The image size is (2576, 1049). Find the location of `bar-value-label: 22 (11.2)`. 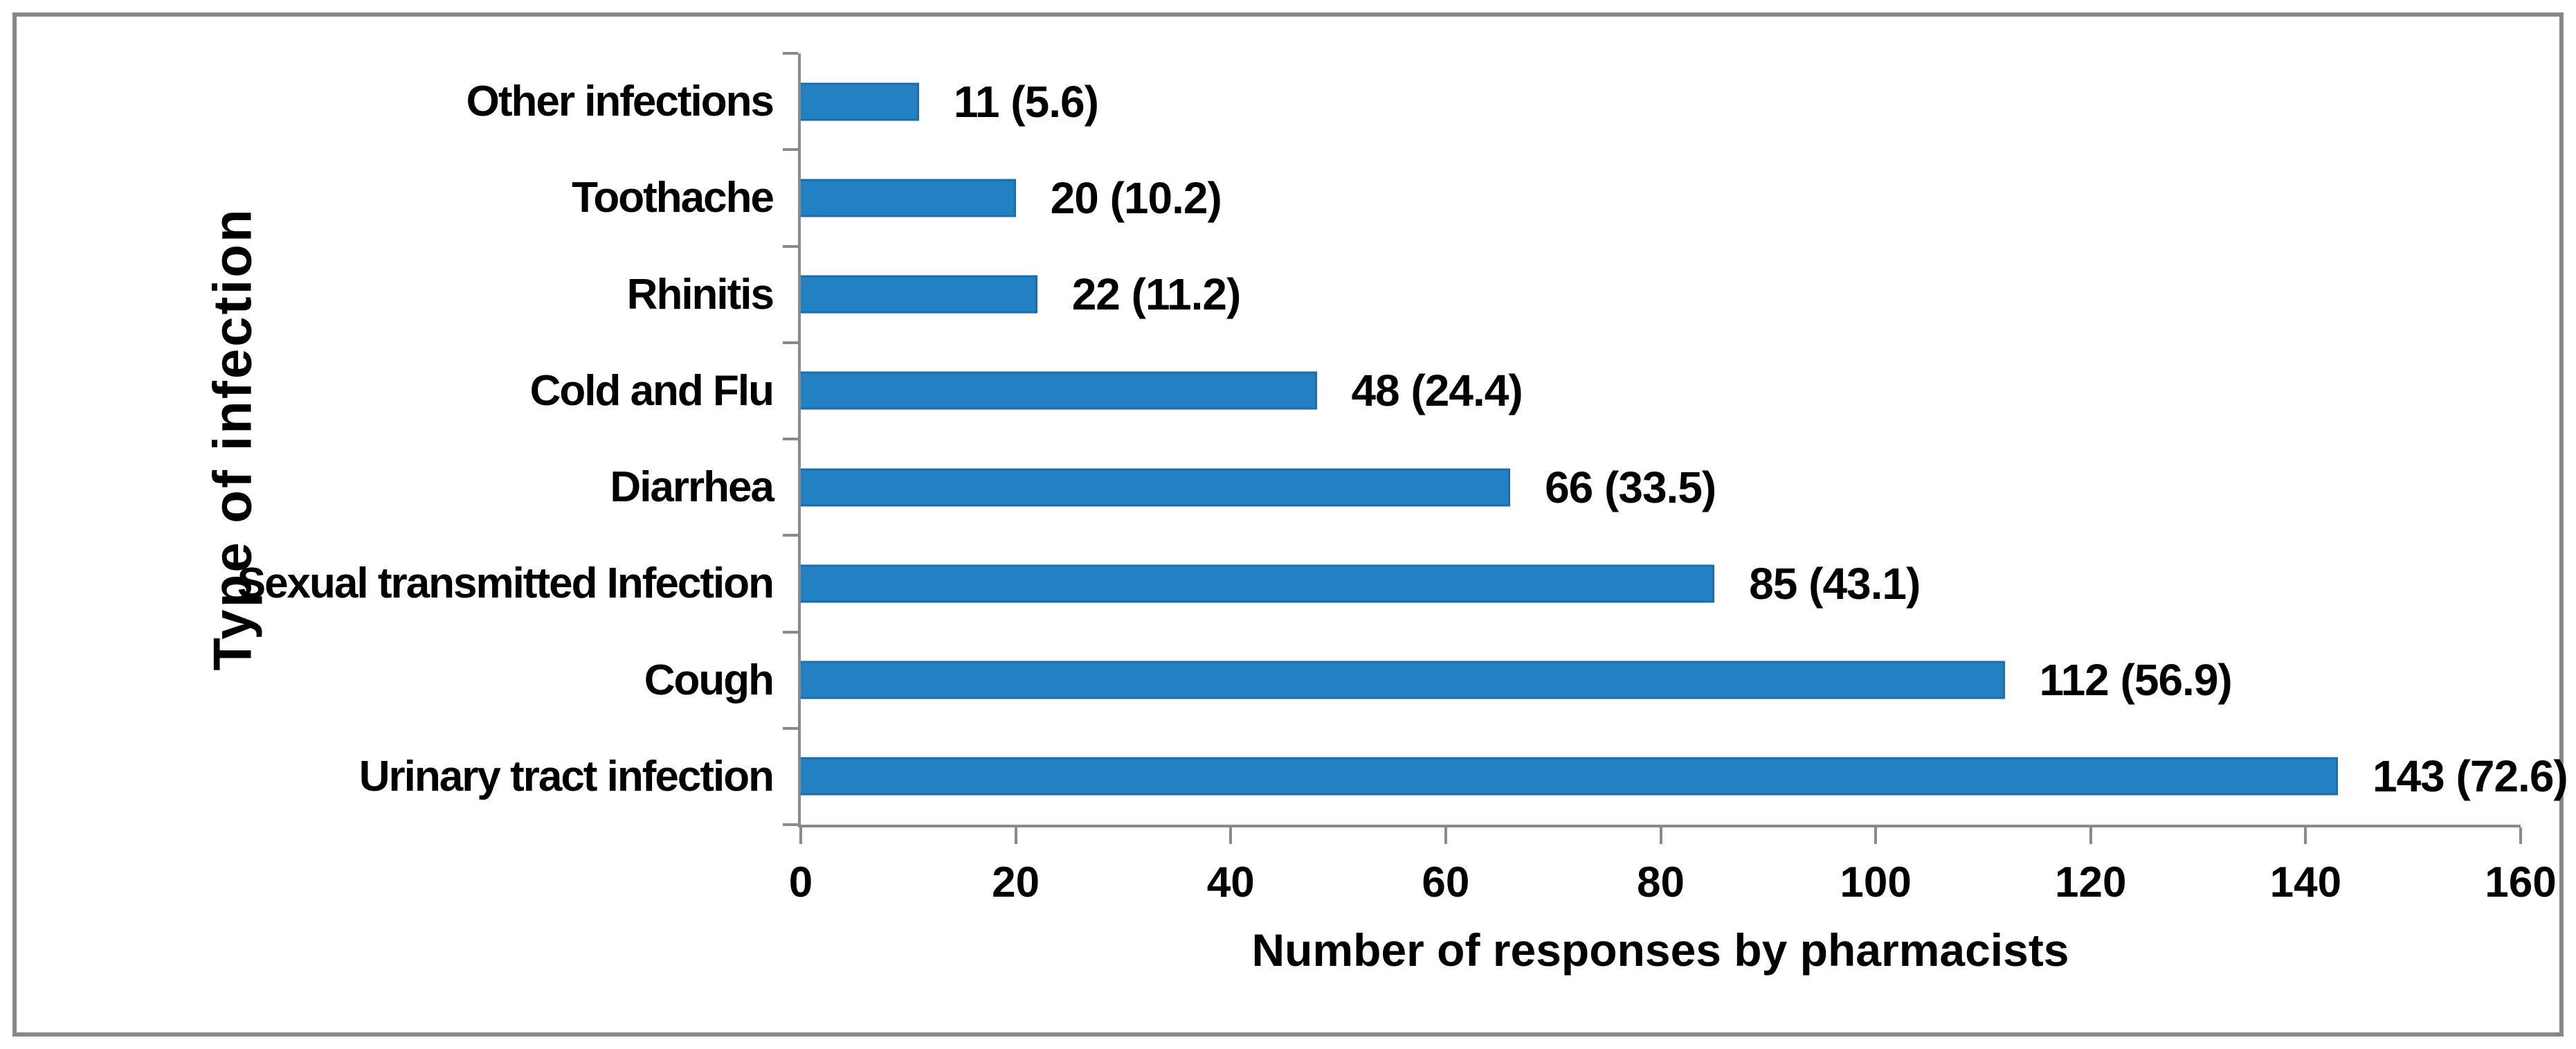

bar-value-label: 22 (11.2) is located at coordinates (1156, 294).